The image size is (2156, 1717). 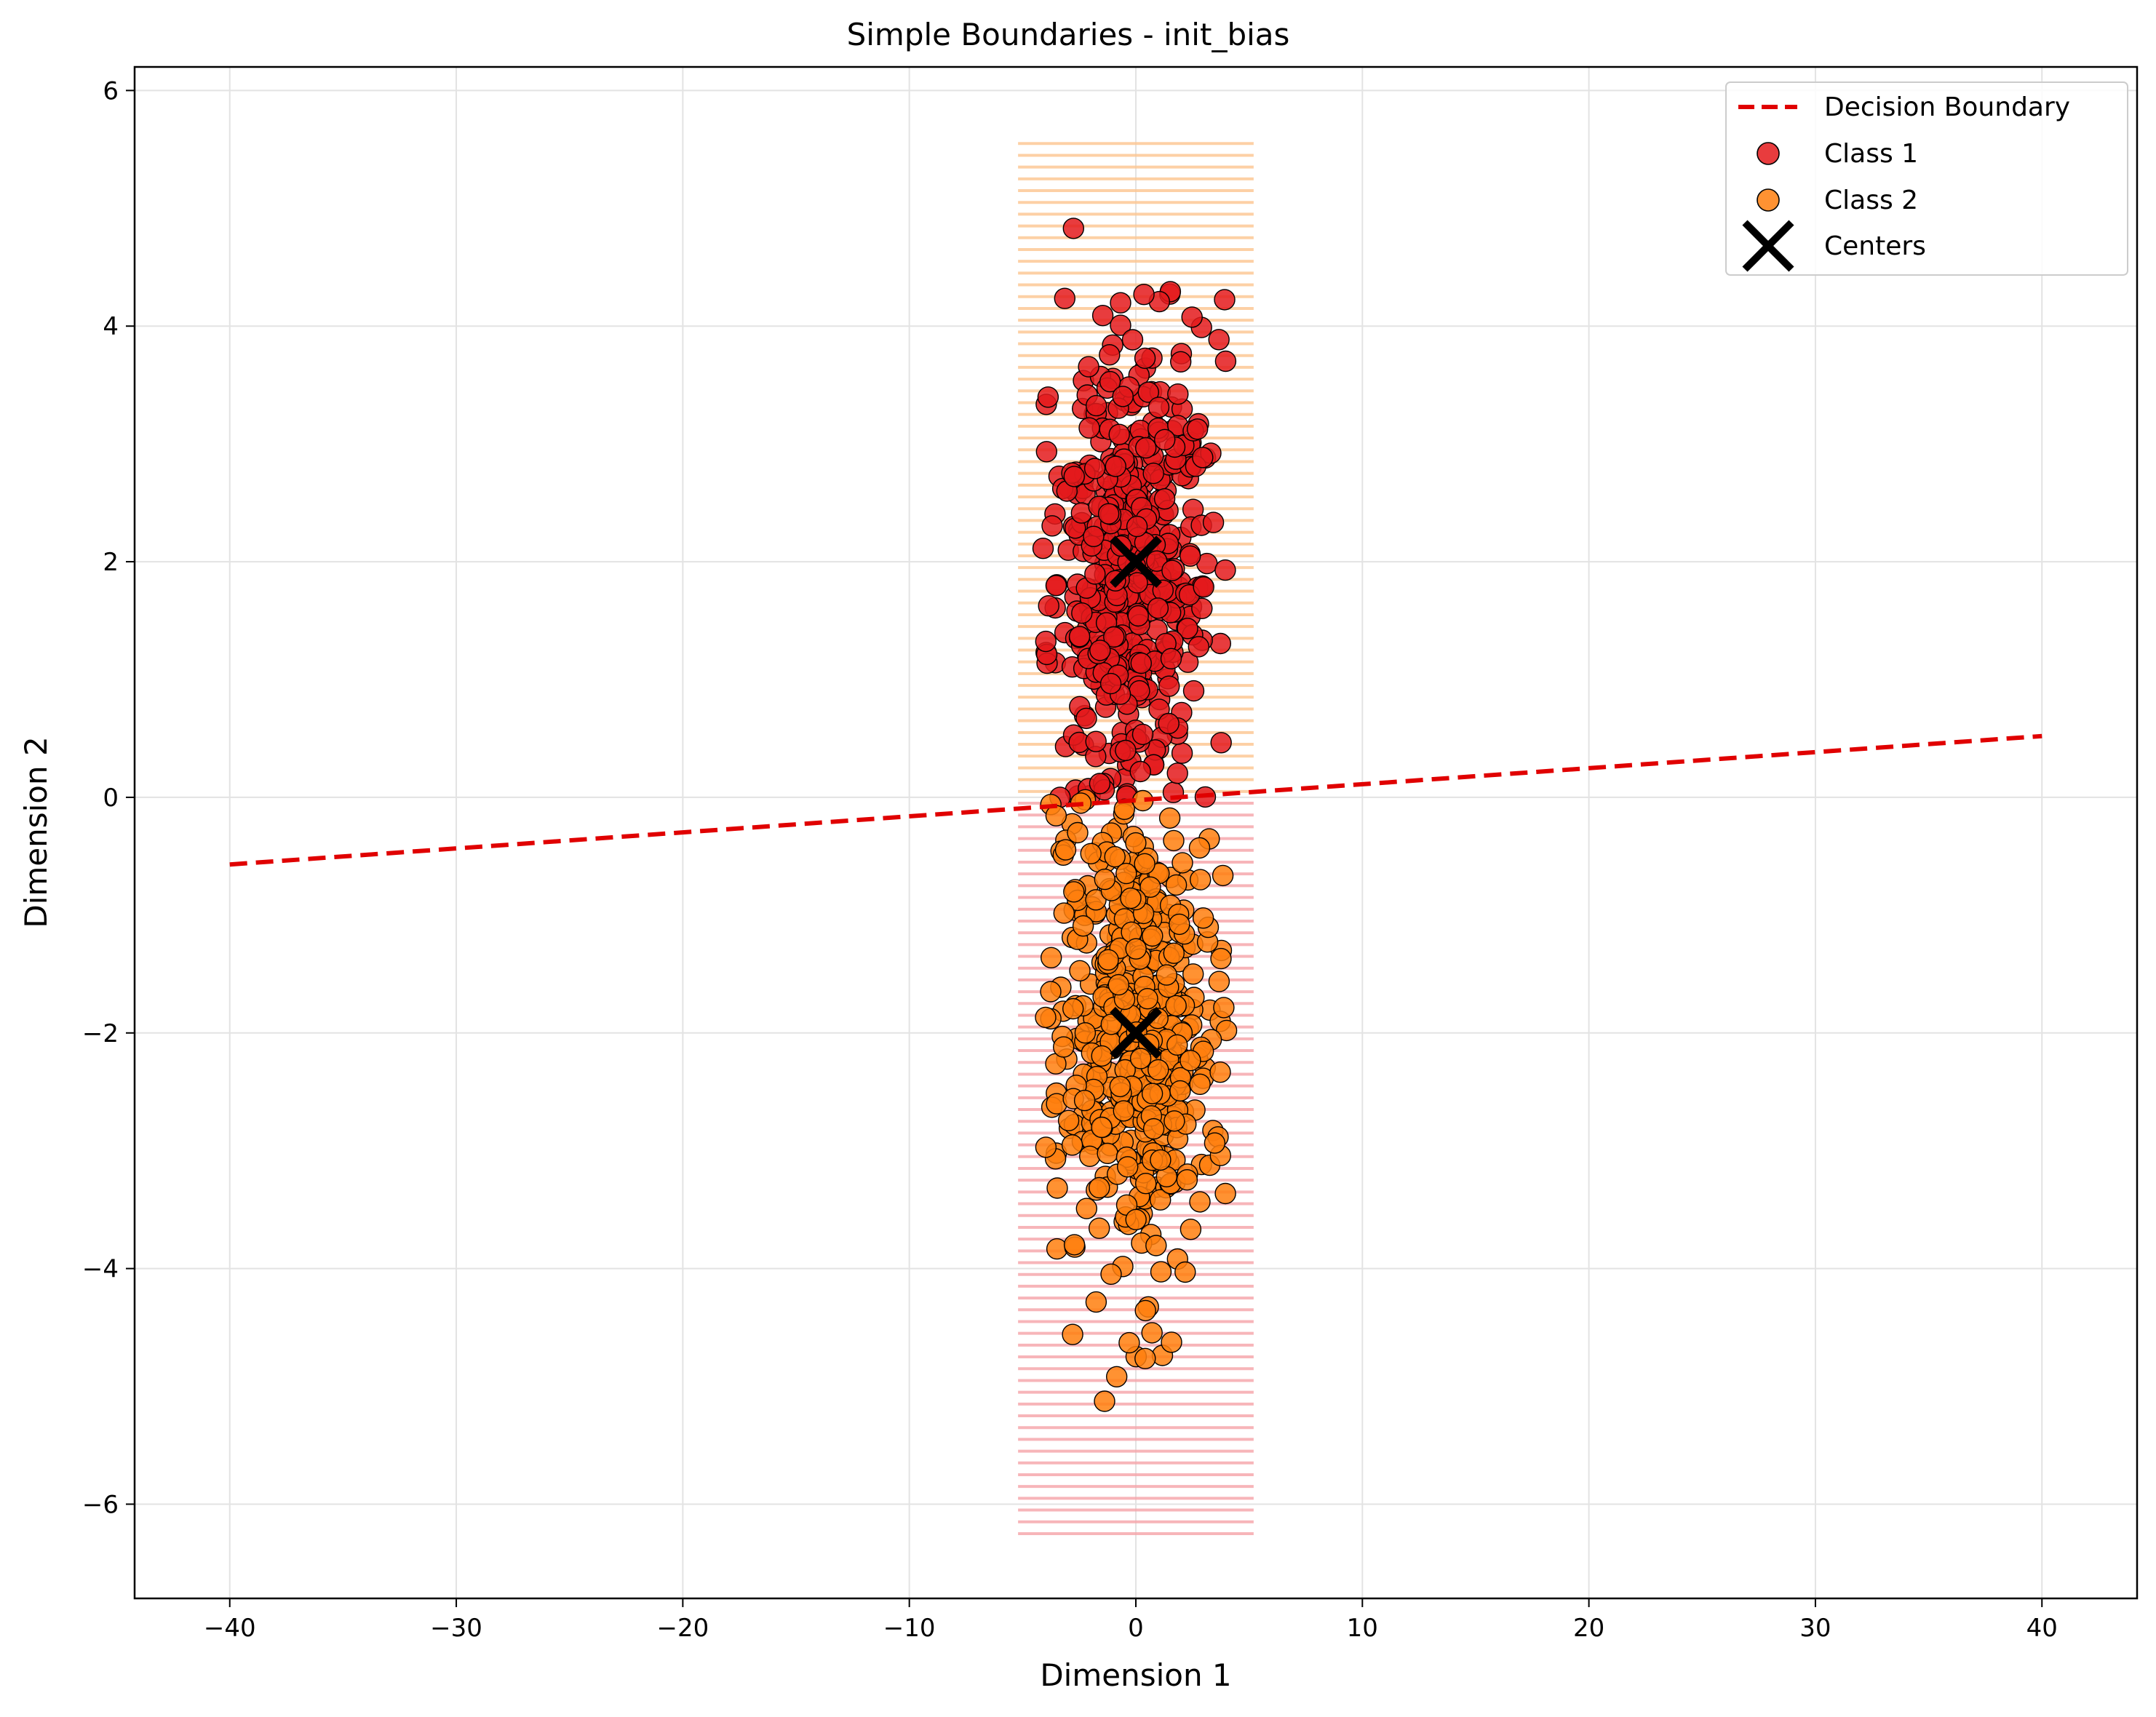 I want to click on chart-title: Simple Boundaries - init_bias, so click(x=1068, y=34).